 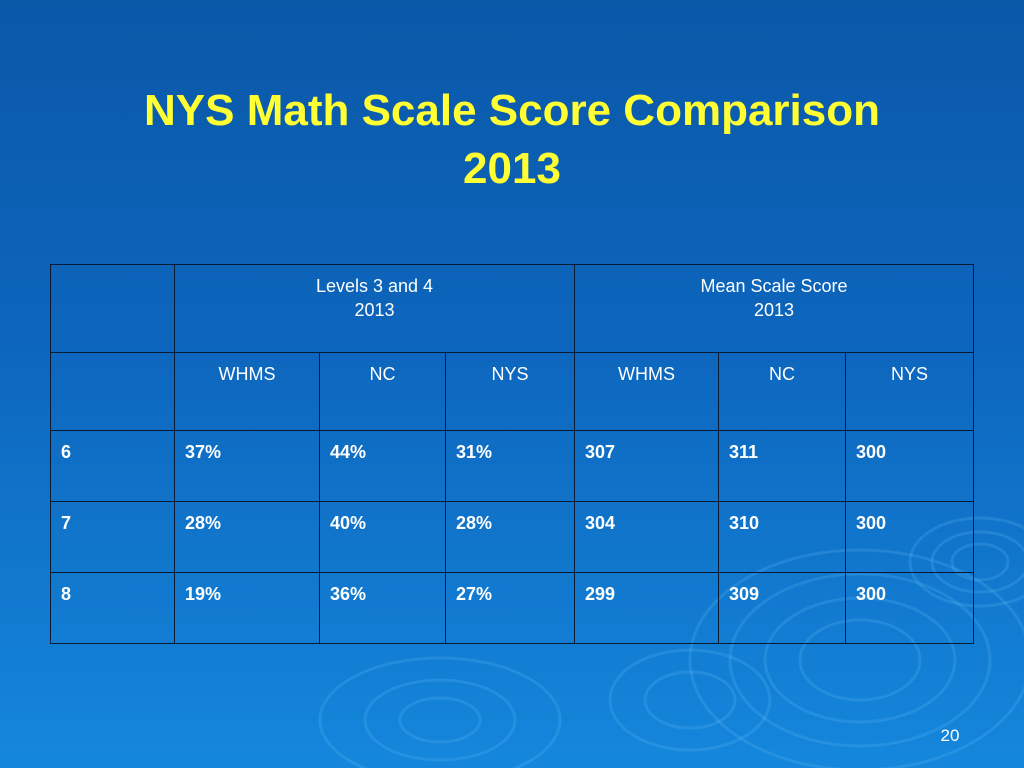 I want to click on title-line-1: NYS Math Scale Score Comparison, so click(x=512, y=110).